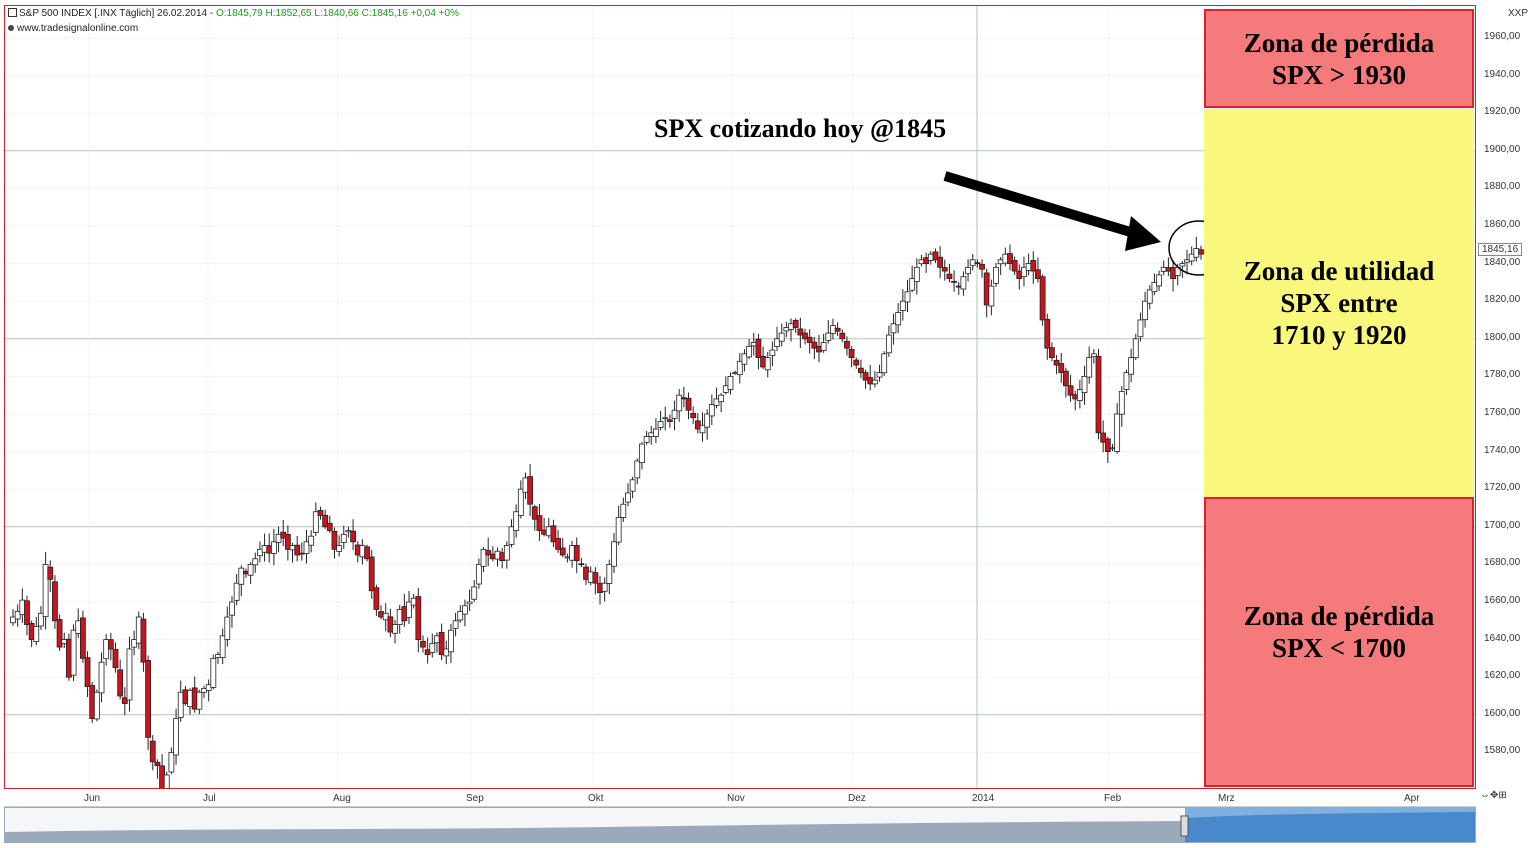 This screenshot has height=848, width=1533. I want to click on profit-zone-range: SPX entre, so click(1339, 303).